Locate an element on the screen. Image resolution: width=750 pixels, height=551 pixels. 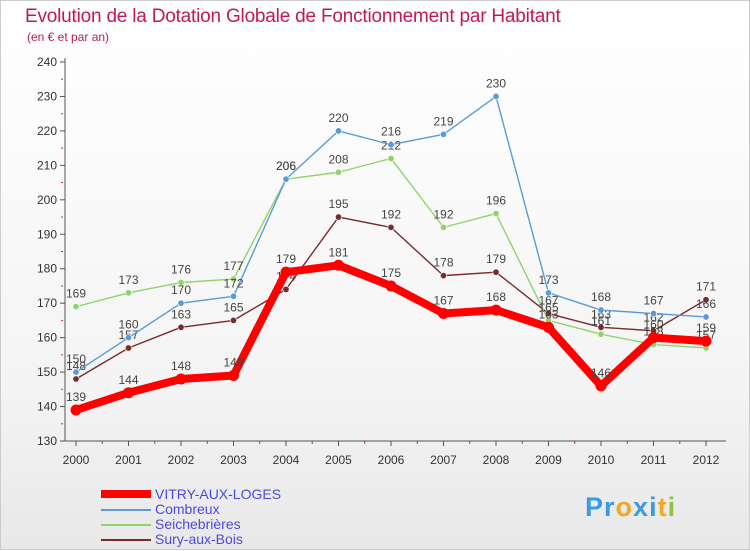
data-label-seichebri-res: 177 is located at coordinates (233, 266).